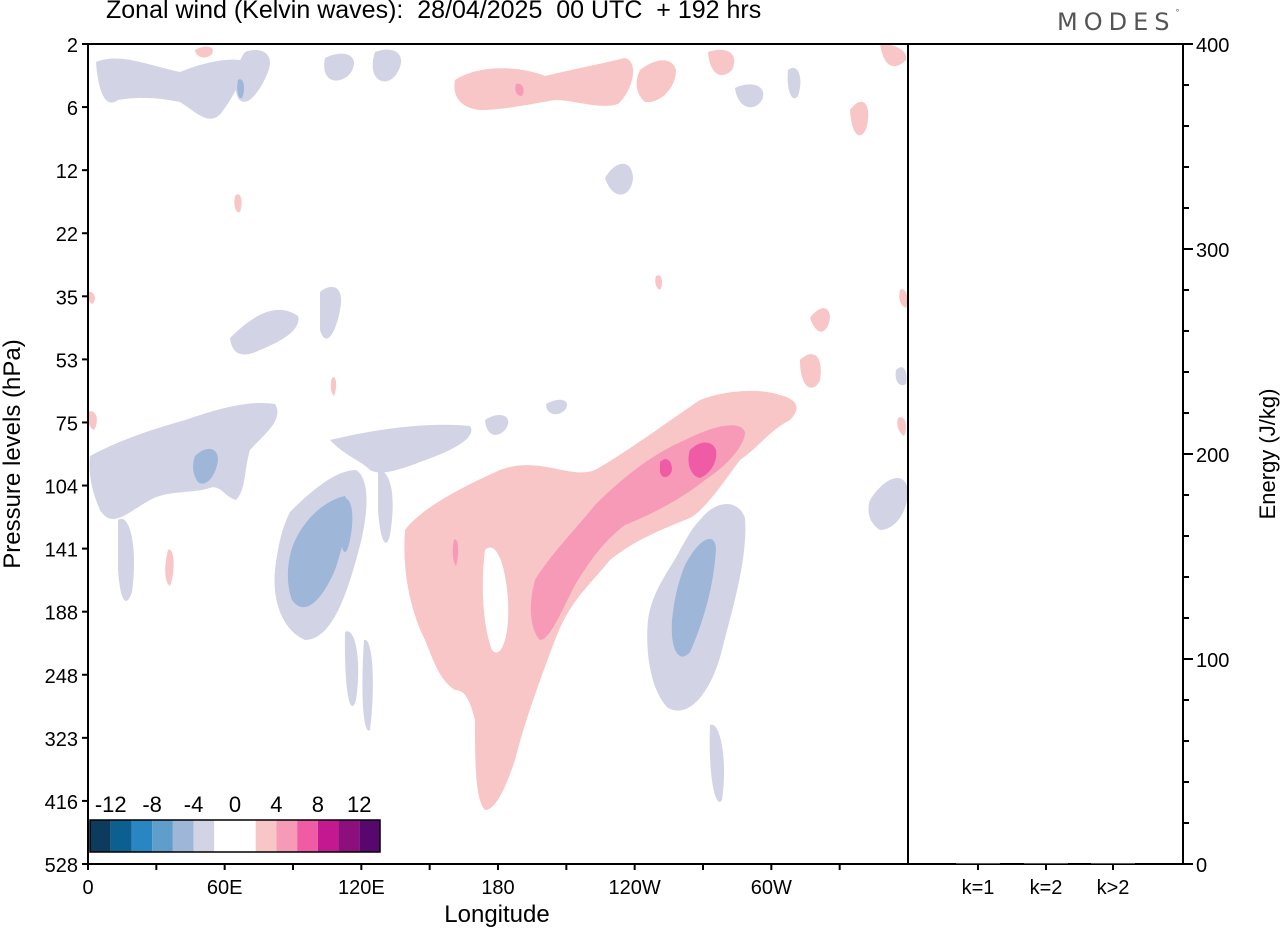 The height and width of the screenshot is (930, 1280). Describe the element at coordinates (205, 466) in the screenshot. I see `neg-core-band` at that location.